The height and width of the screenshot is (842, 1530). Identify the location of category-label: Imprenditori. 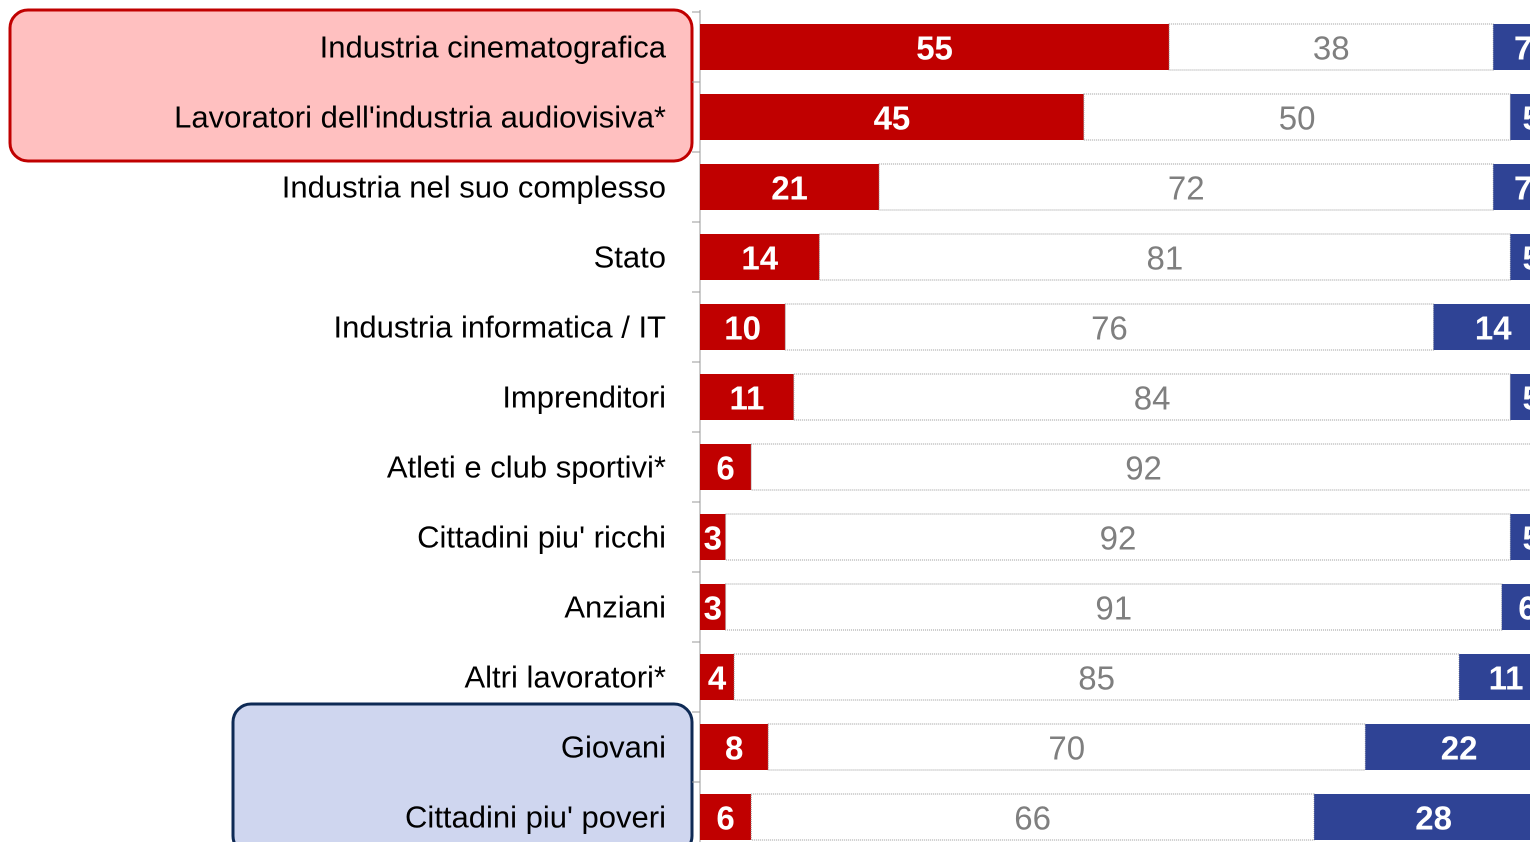
(584, 397).